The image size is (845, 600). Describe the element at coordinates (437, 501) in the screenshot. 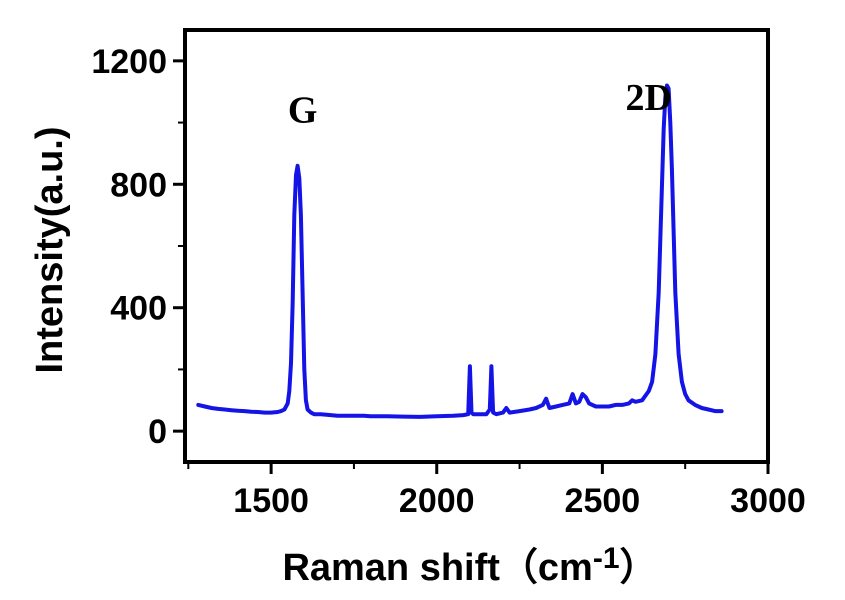

I see `x-tick-label: 2000` at that location.